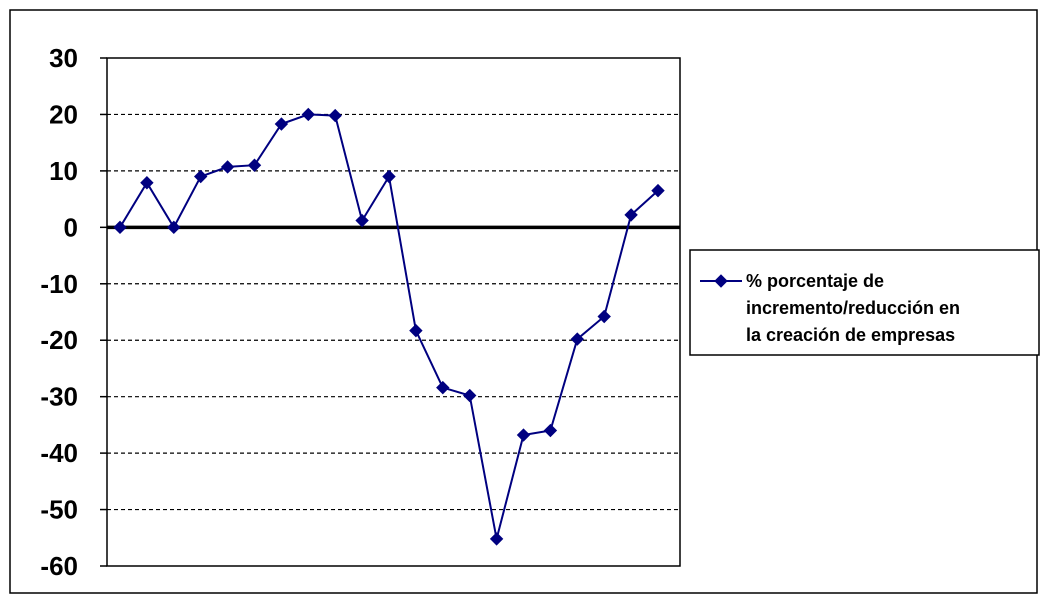 This screenshot has height=600, width=1043. I want to click on legend-box, so click(864, 302).